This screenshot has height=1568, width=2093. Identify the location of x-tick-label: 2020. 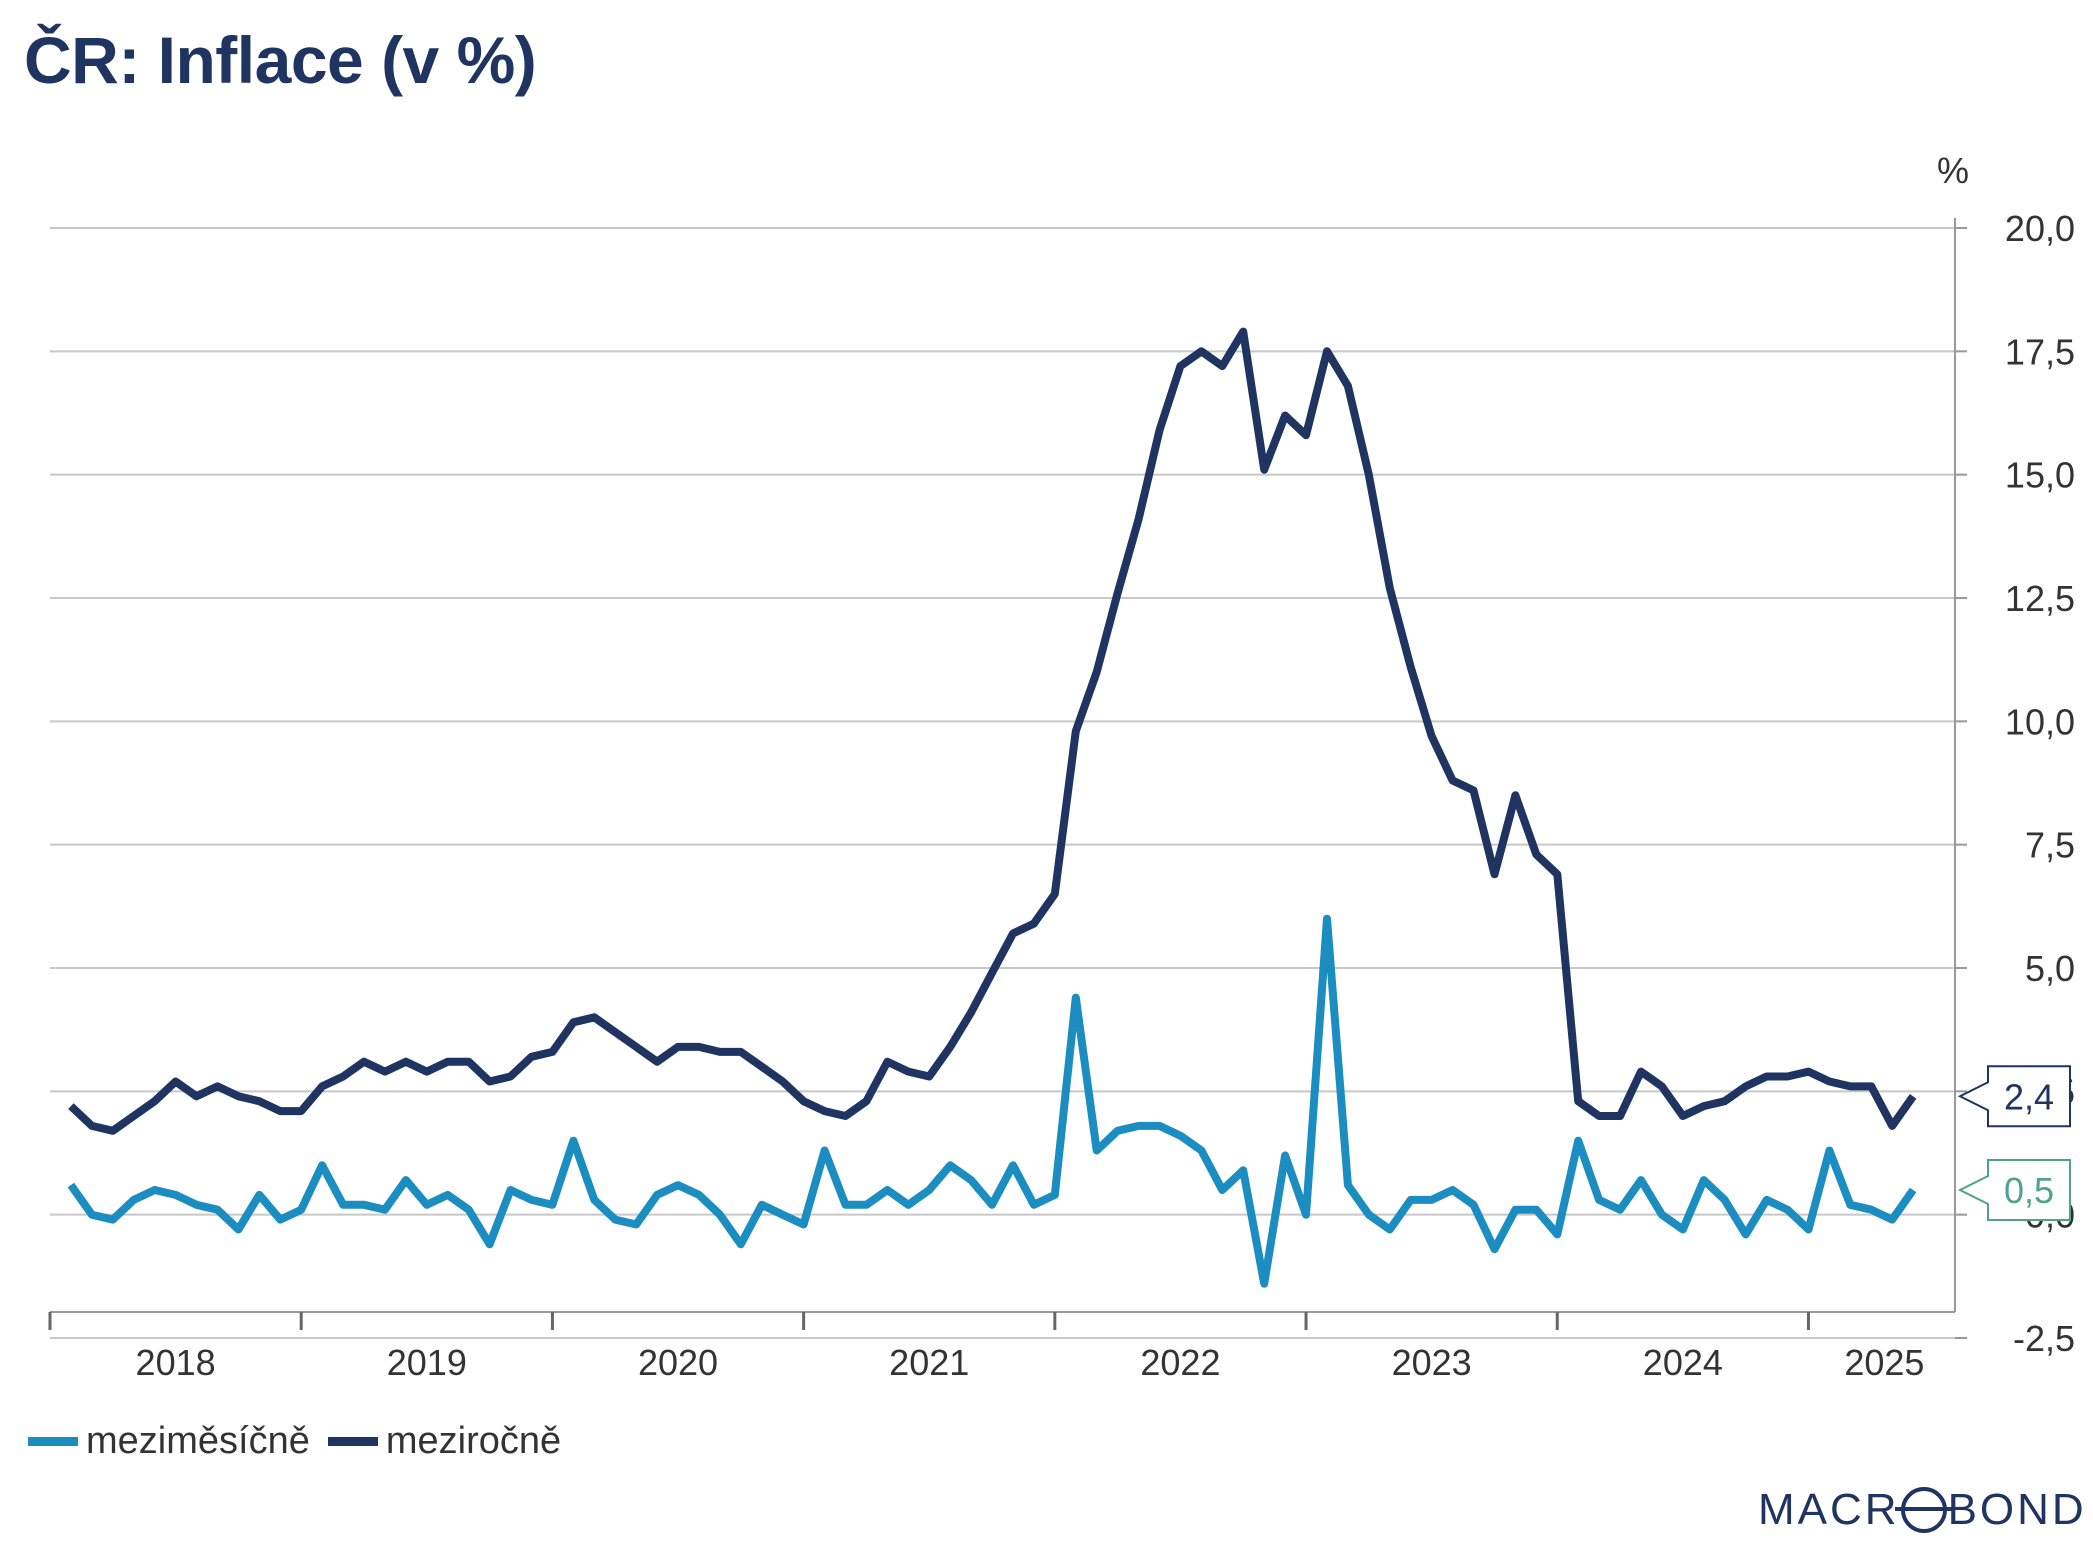
(678, 1362).